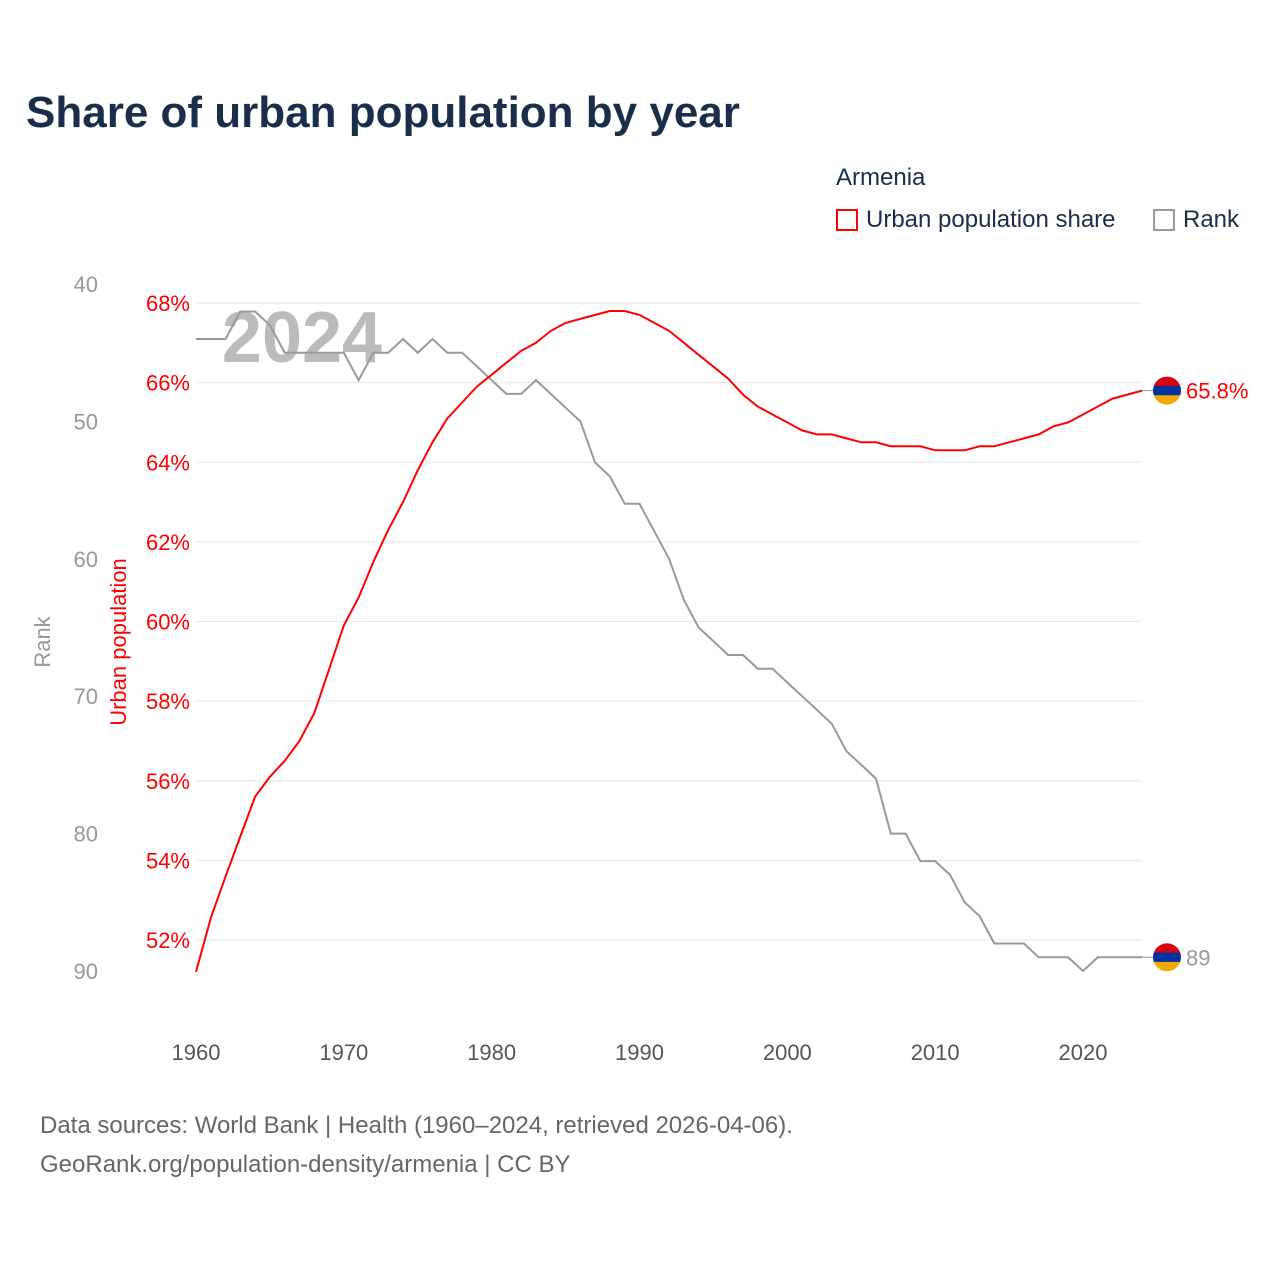 This screenshot has height=1280, width=1280. Describe the element at coordinates (168, 383) in the screenshot. I see `y-tick-label-urban: 66%` at that location.